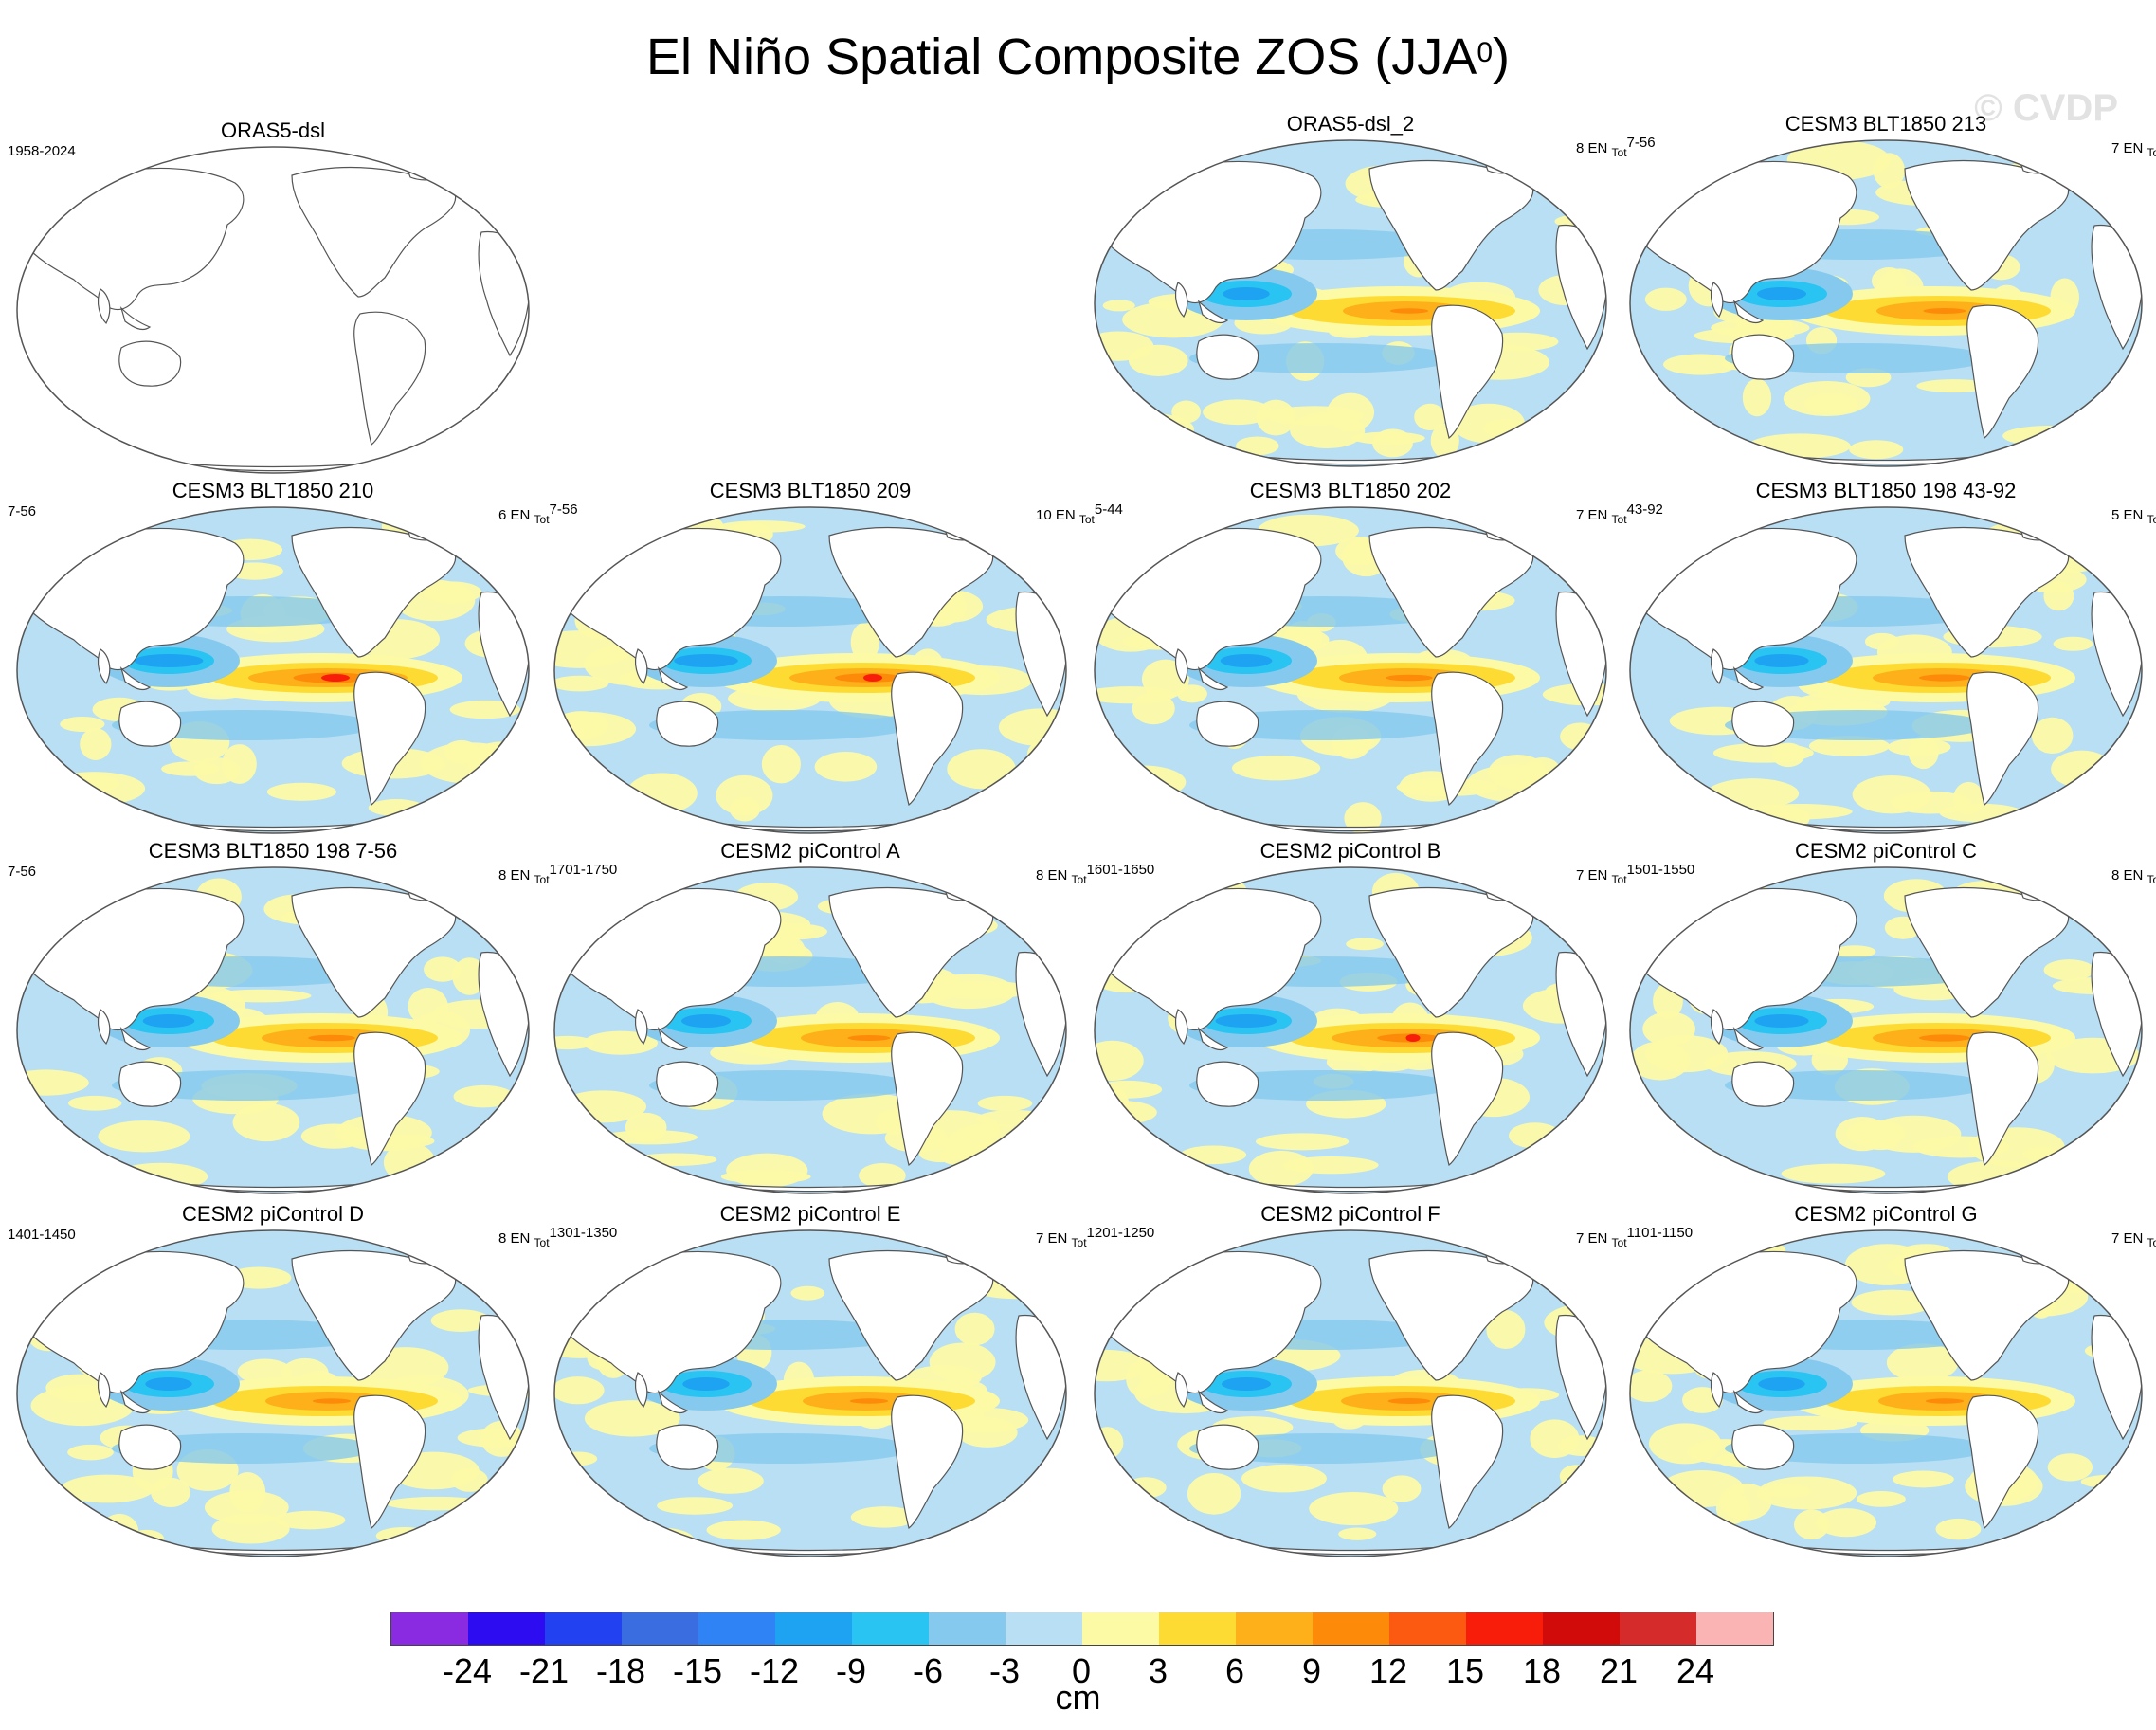  What do you see at coordinates (928, 1670) in the screenshot?
I see `colorbar-tick-label: -6` at bounding box center [928, 1670].